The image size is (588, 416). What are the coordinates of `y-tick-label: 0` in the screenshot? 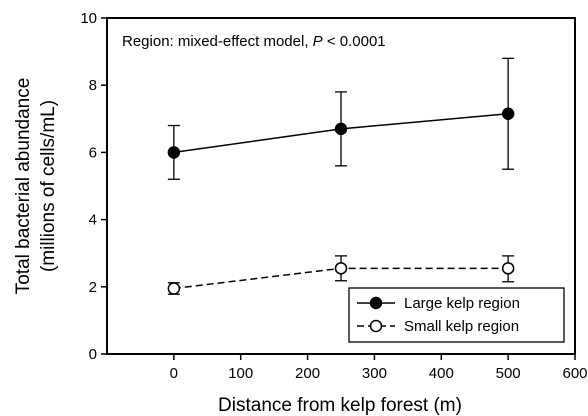 It's located at (93, 354).